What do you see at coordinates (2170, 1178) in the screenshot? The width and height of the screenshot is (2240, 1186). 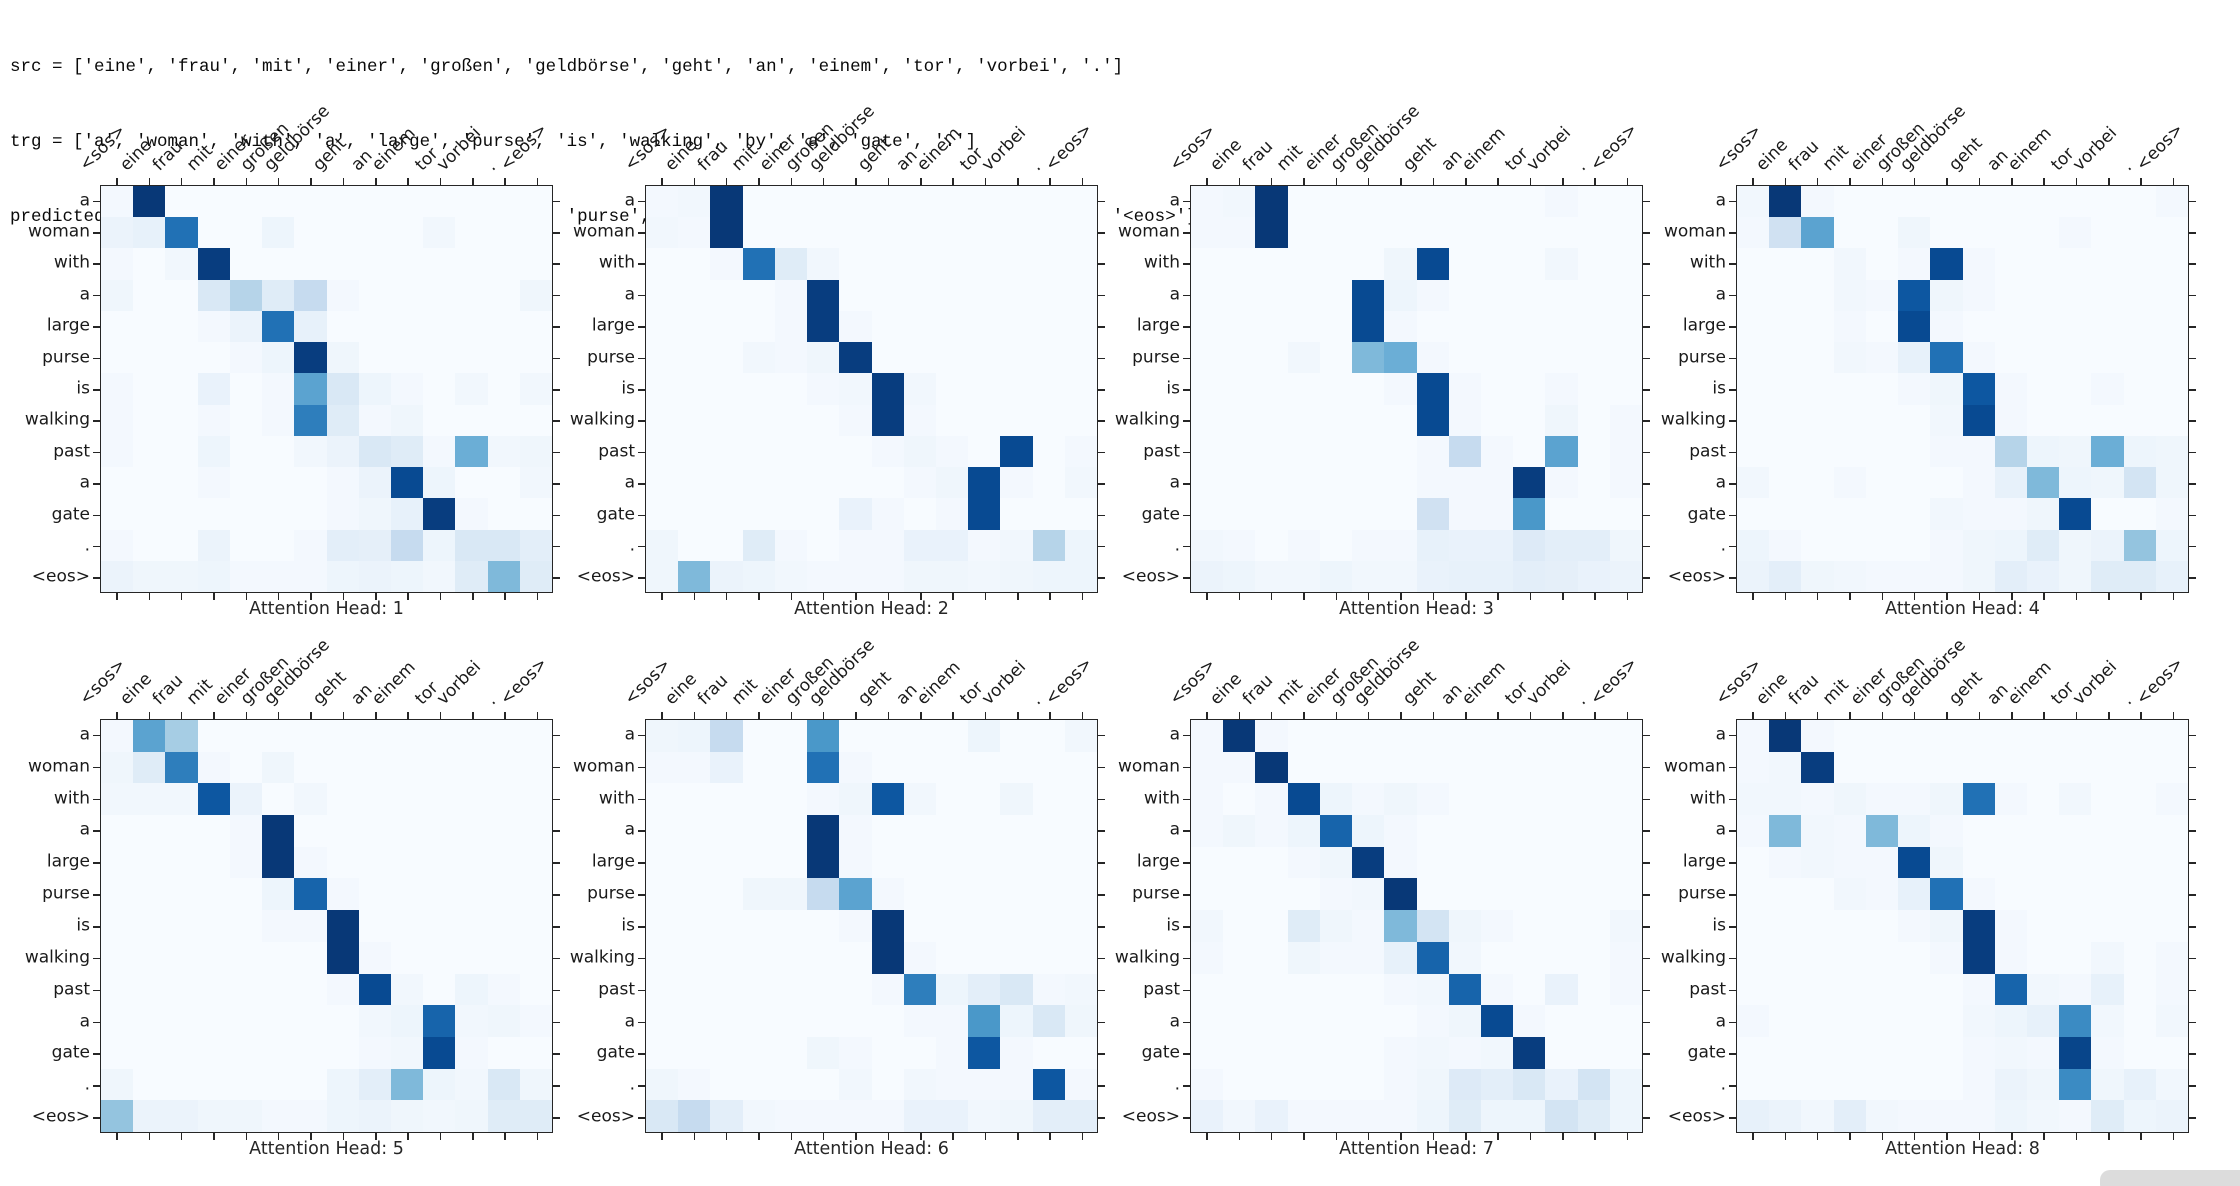 I see `scrollbar-thumb` at bounding box center [2170, 1178].